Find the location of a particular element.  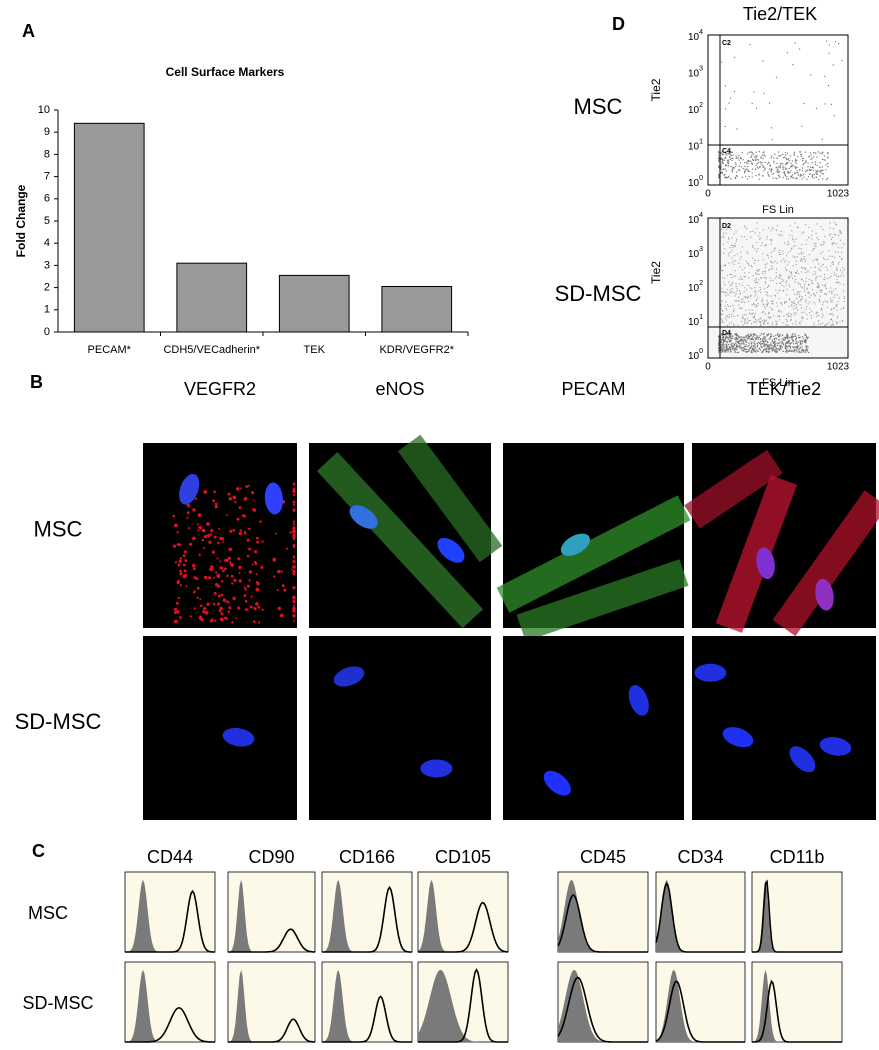

column-header: CD90 is located at coordinates (271, 857).